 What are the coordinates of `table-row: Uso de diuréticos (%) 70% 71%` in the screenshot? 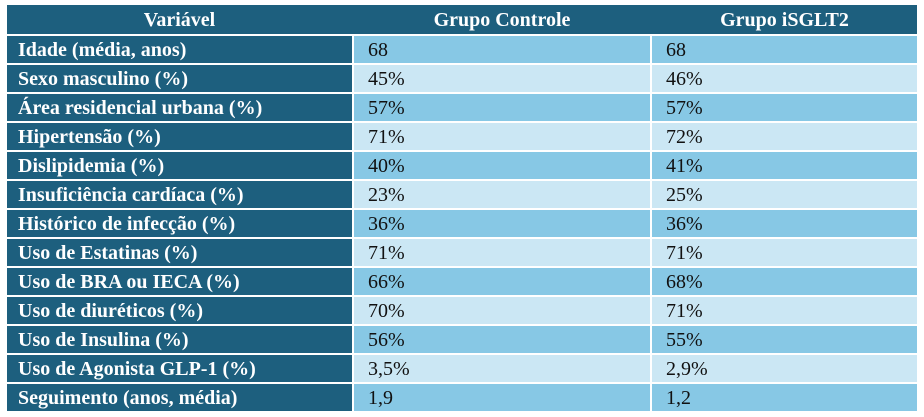 It's located at (462, 310).